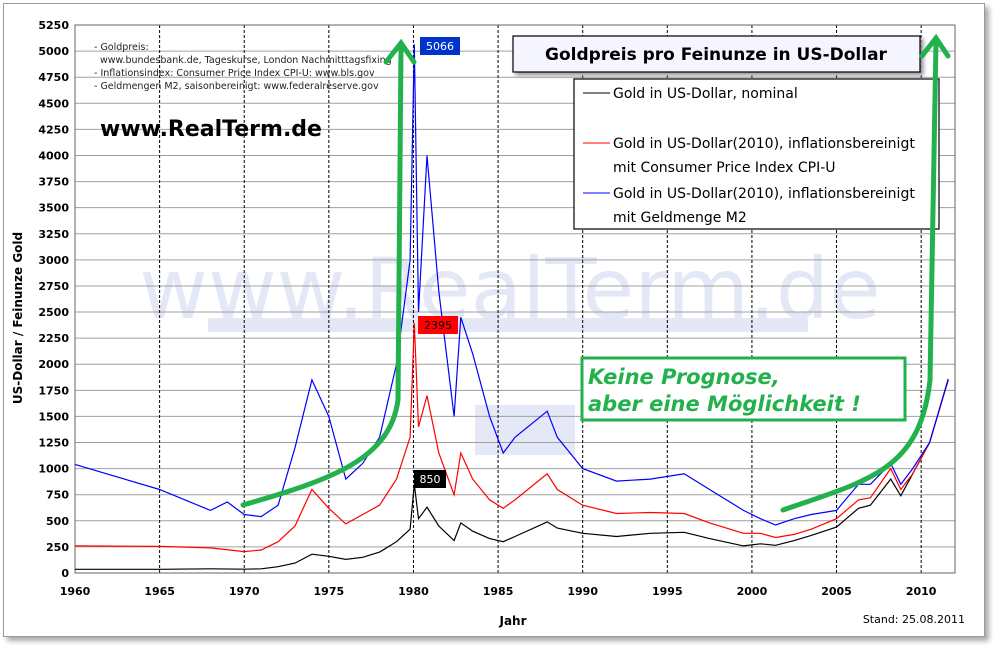 The width and height of the screenshot is (994, 645). What do you see at coordinates (53, 155) in the screenshot?
I see `y-tick-label: 4000` at bounding box center [53, 155].